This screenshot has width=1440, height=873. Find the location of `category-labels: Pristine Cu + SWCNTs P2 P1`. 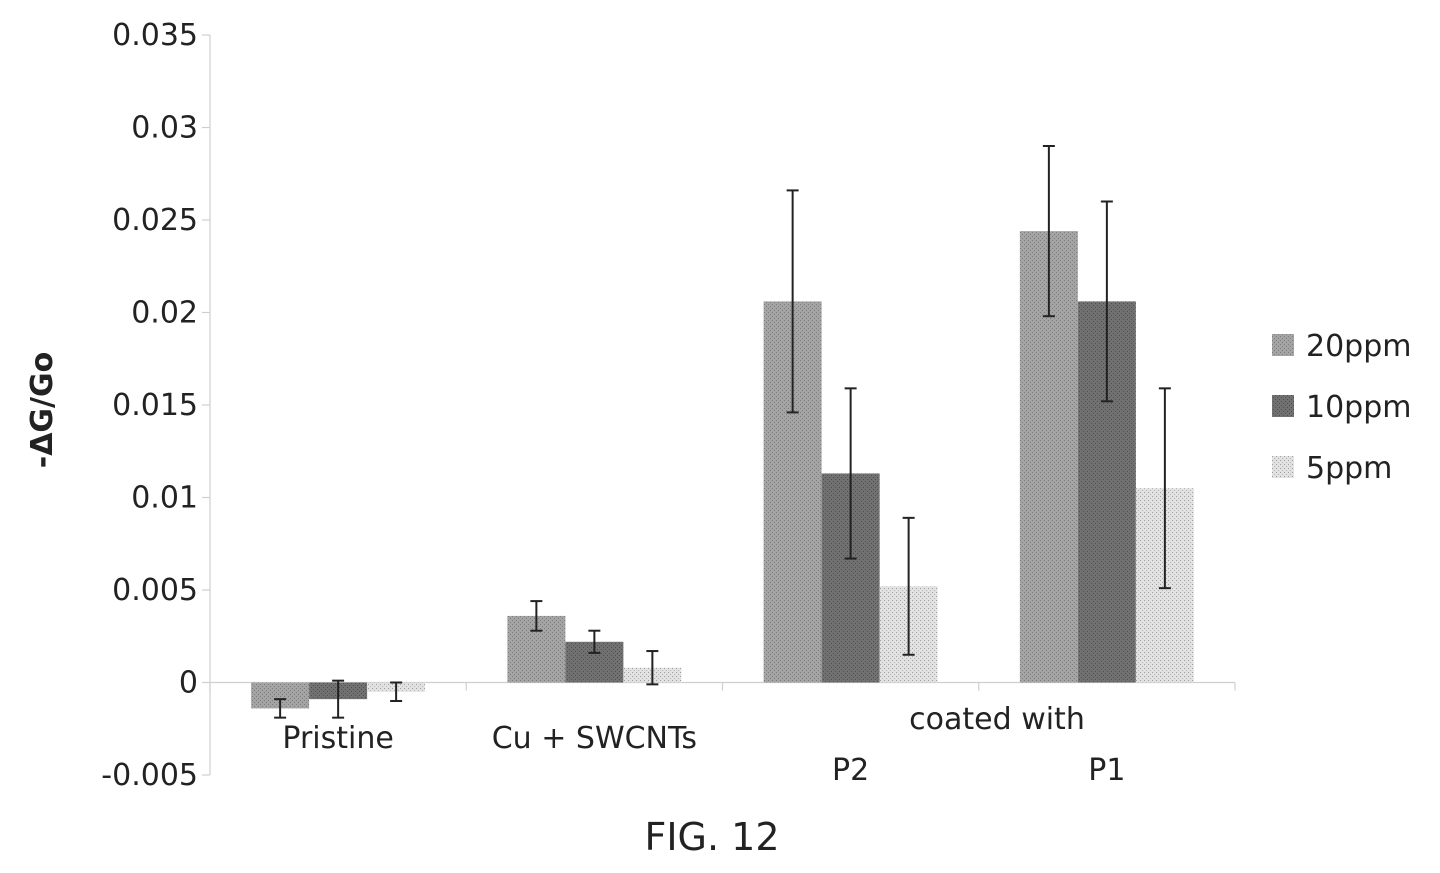

category-labels: Pristine Cu + SWCNTs P2 P1 is located at coordinates (703, 754).